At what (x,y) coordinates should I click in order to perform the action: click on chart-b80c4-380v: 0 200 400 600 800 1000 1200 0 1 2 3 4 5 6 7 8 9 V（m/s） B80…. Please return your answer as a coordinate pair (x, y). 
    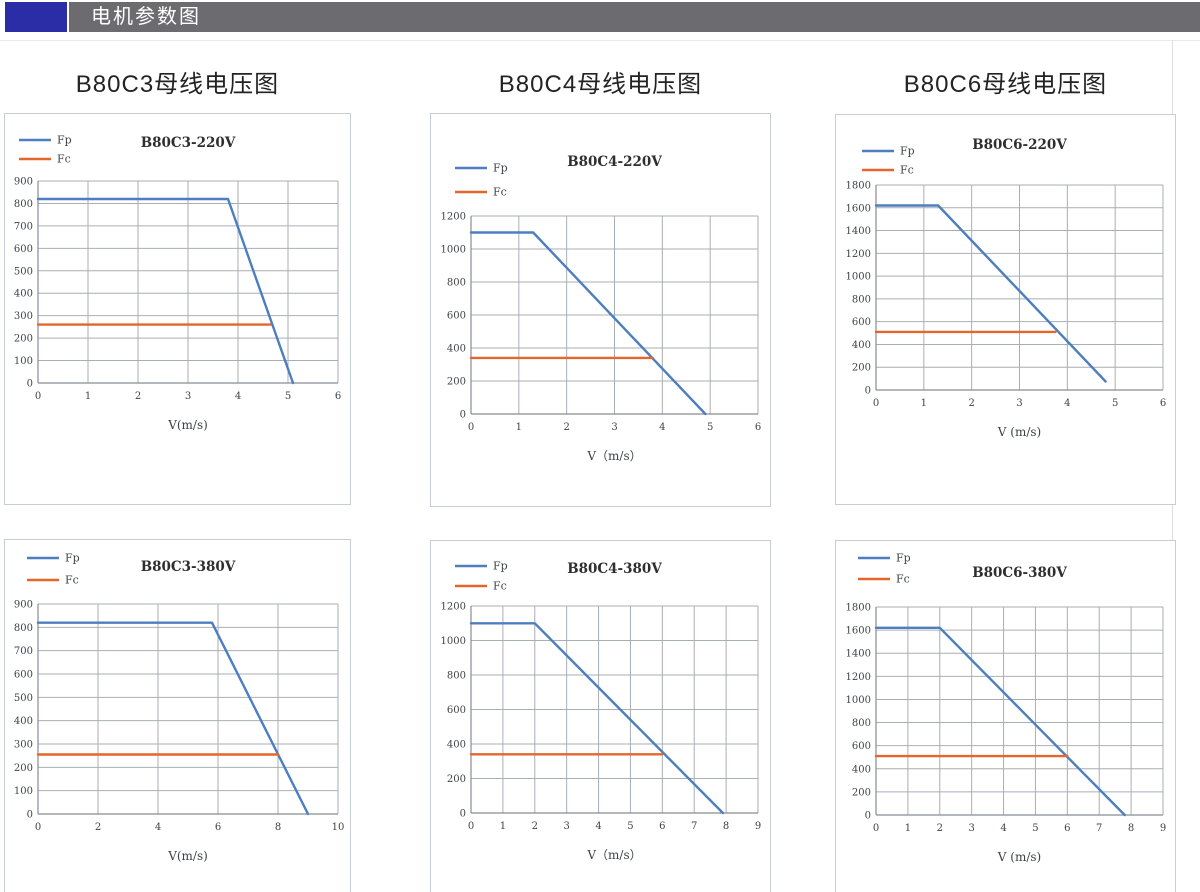
    Looking at the image, I should click on (601, 711).